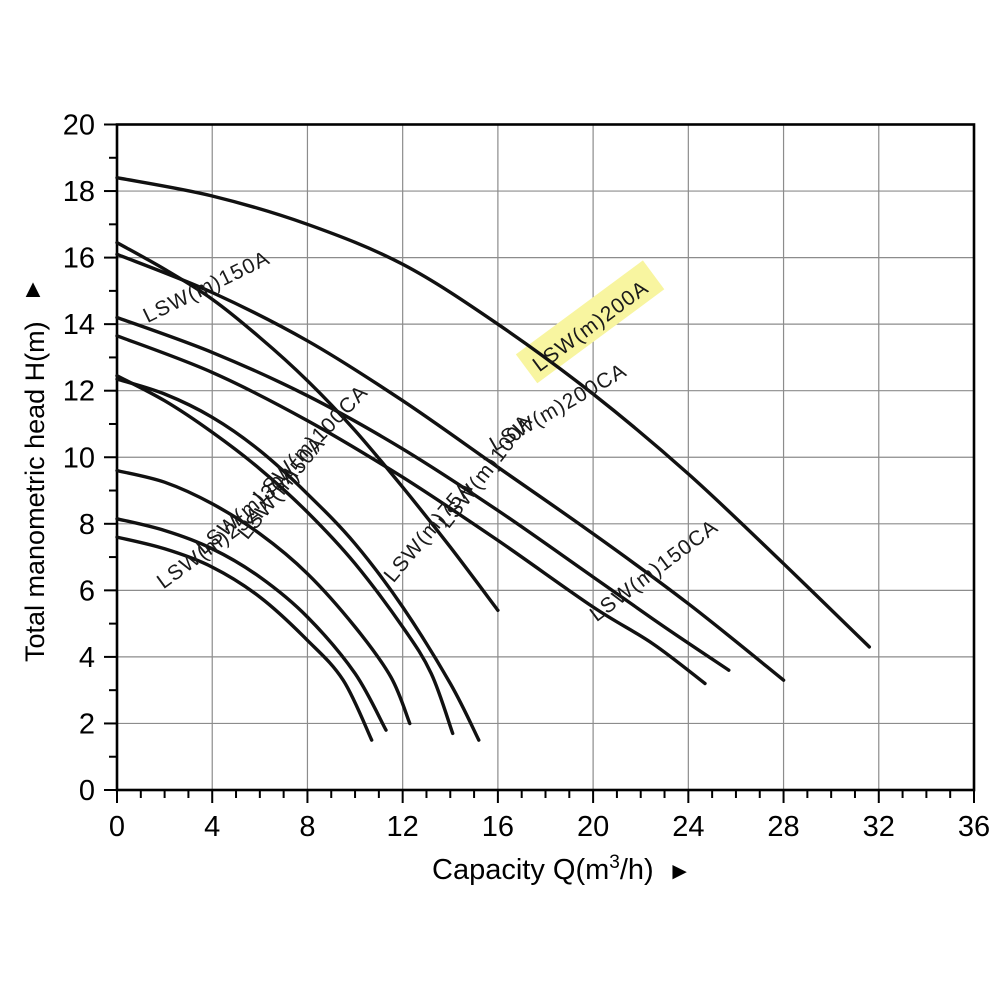  What do you see at coordinates (87, 658) in the screenshot?
I see `y-tick-label: 4` at bounding box center [87, 658].